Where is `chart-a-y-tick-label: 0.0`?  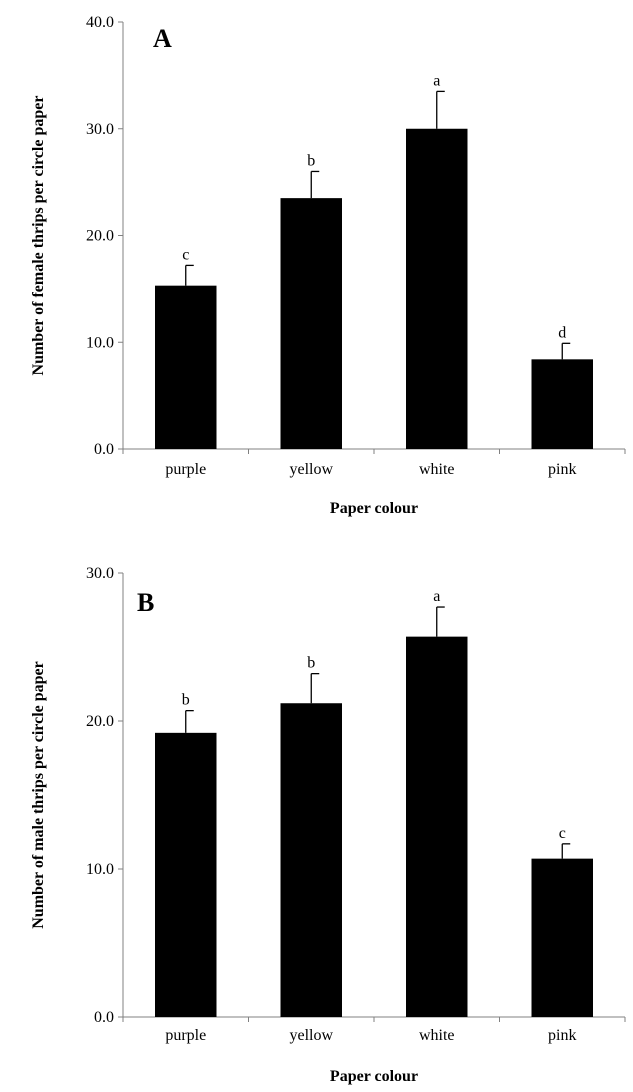 chart-a-y-tick-label: 0.0 is located at coordinates (104, 449).